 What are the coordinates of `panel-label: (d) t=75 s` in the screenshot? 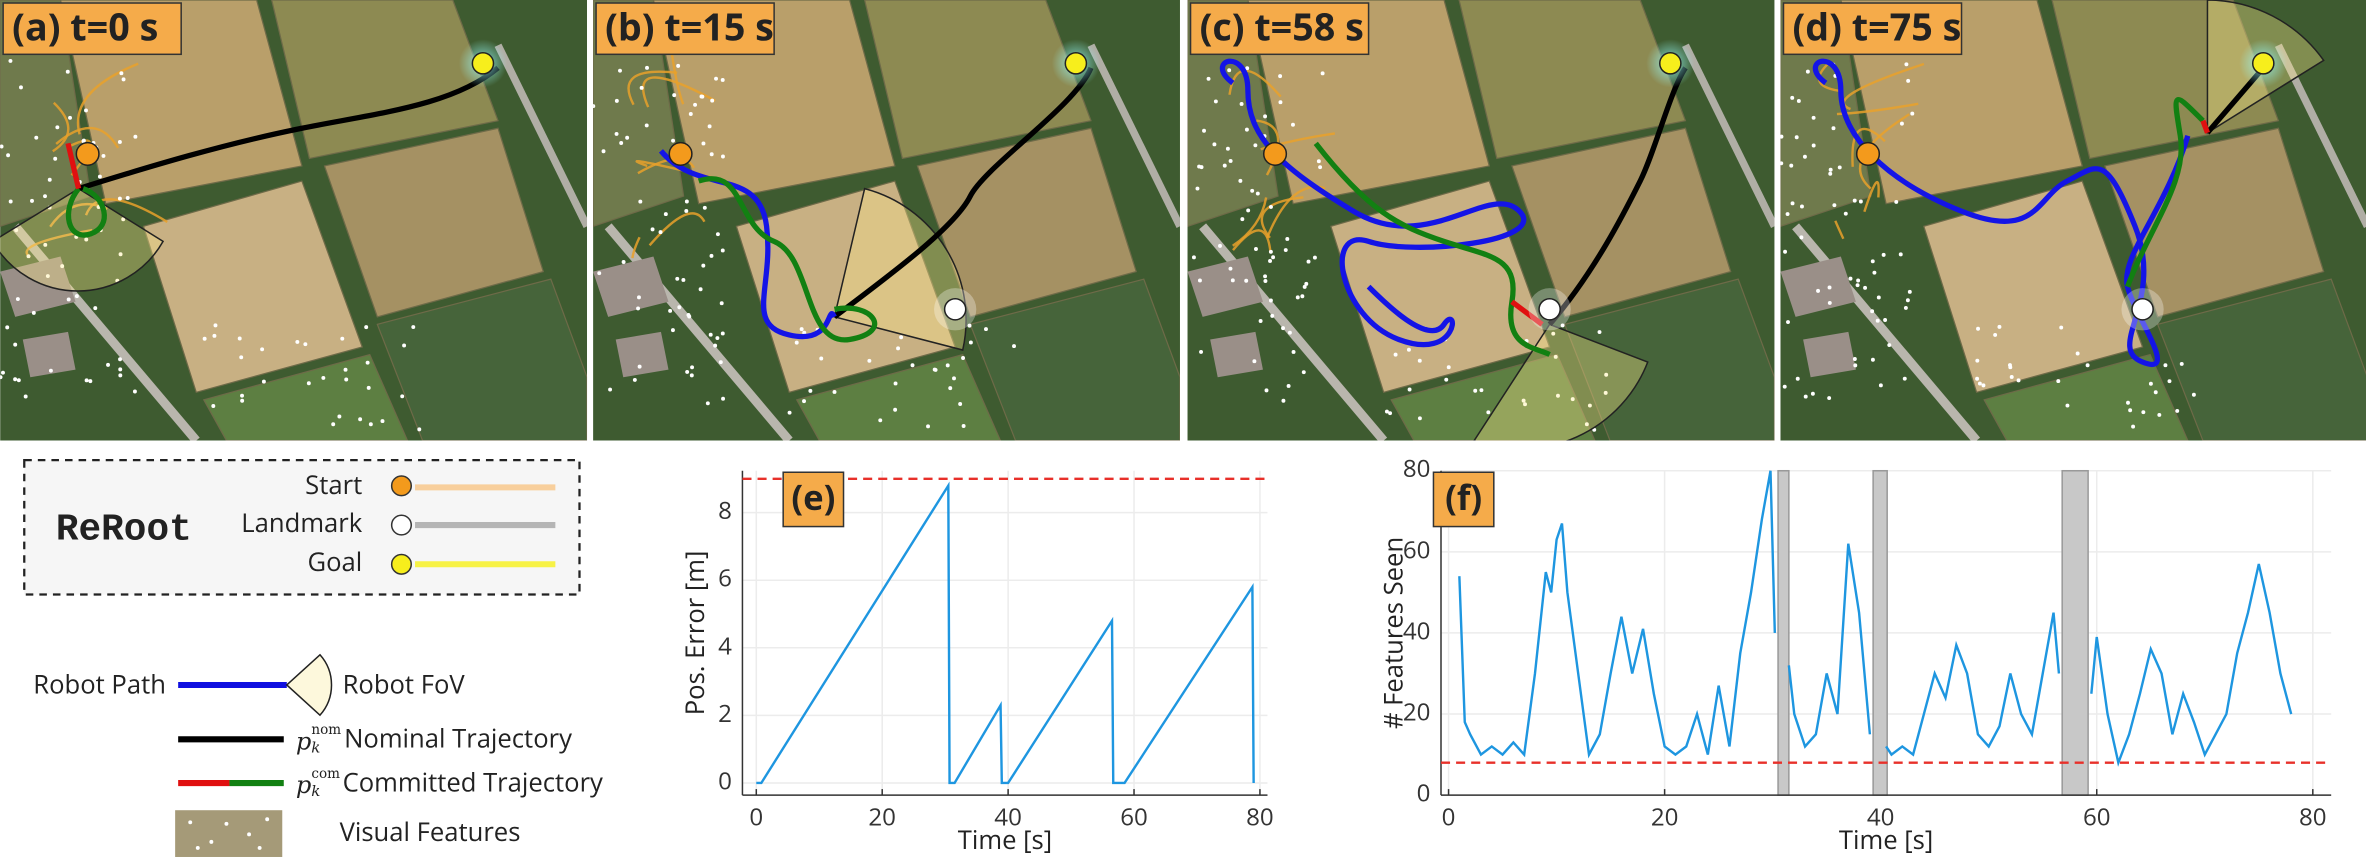 It's located at (1877, 26).